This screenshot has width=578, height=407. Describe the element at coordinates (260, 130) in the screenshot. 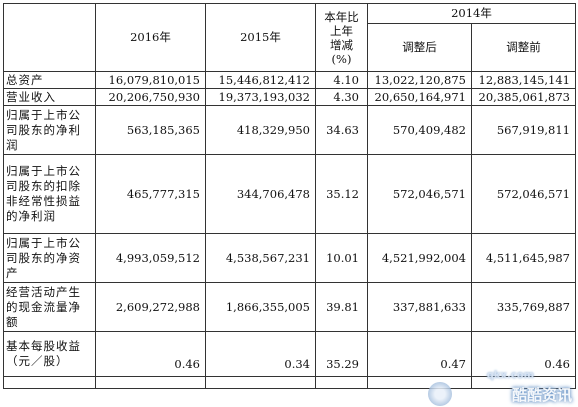

I see `value-2015: 418,329,950` at that location.